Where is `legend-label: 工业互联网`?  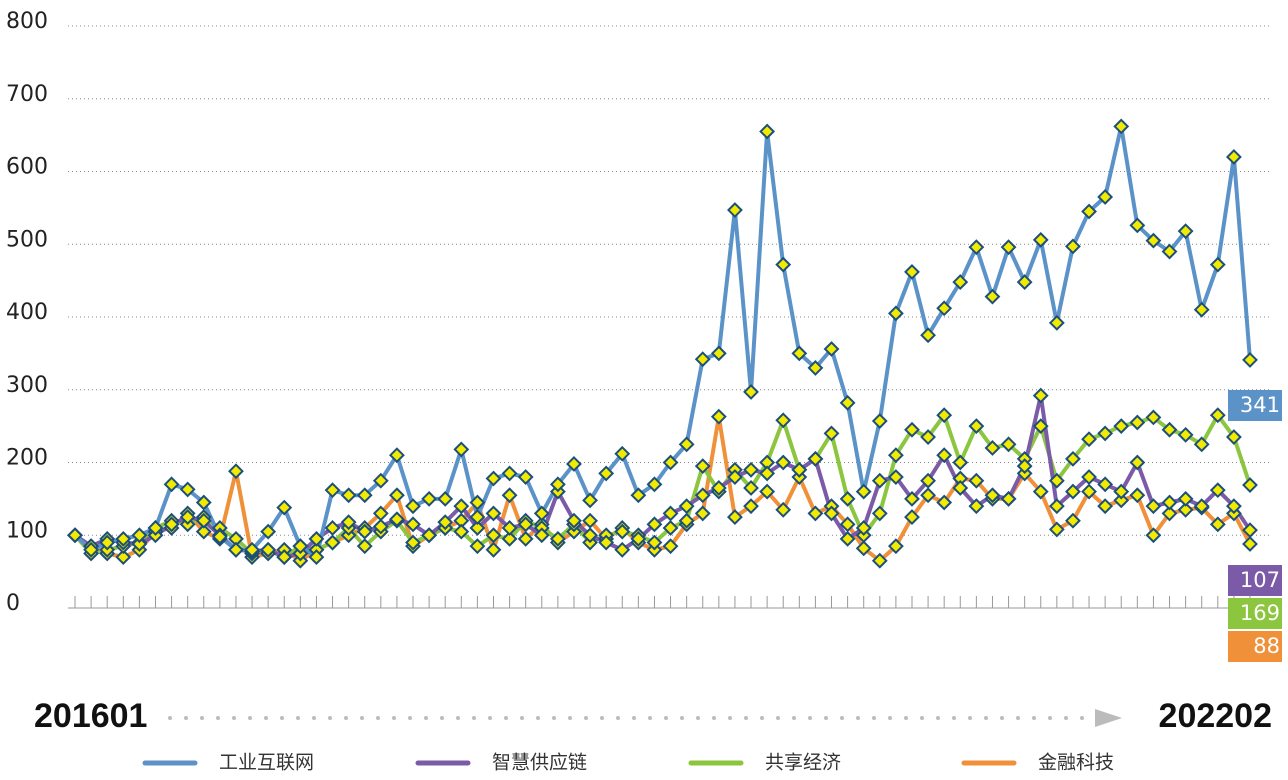 legend-label: 工业互联网 is located at coordinates (266, 763).